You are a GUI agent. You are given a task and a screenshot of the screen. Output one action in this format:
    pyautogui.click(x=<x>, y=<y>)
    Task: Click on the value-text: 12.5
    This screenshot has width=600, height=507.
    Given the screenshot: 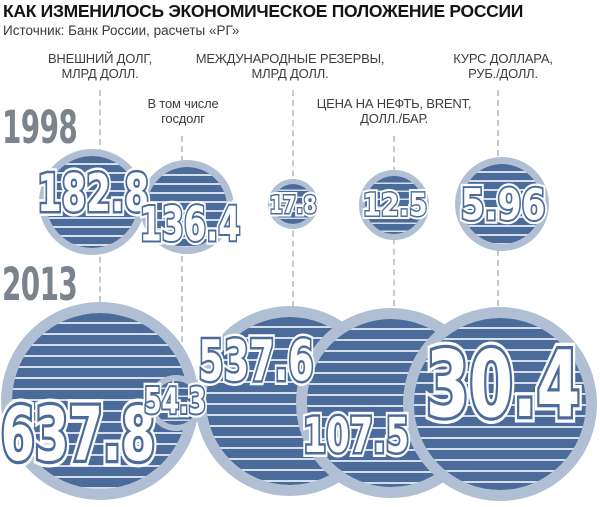 What is the action you would take?
    pyautogui.click(x=395, y=205)
    